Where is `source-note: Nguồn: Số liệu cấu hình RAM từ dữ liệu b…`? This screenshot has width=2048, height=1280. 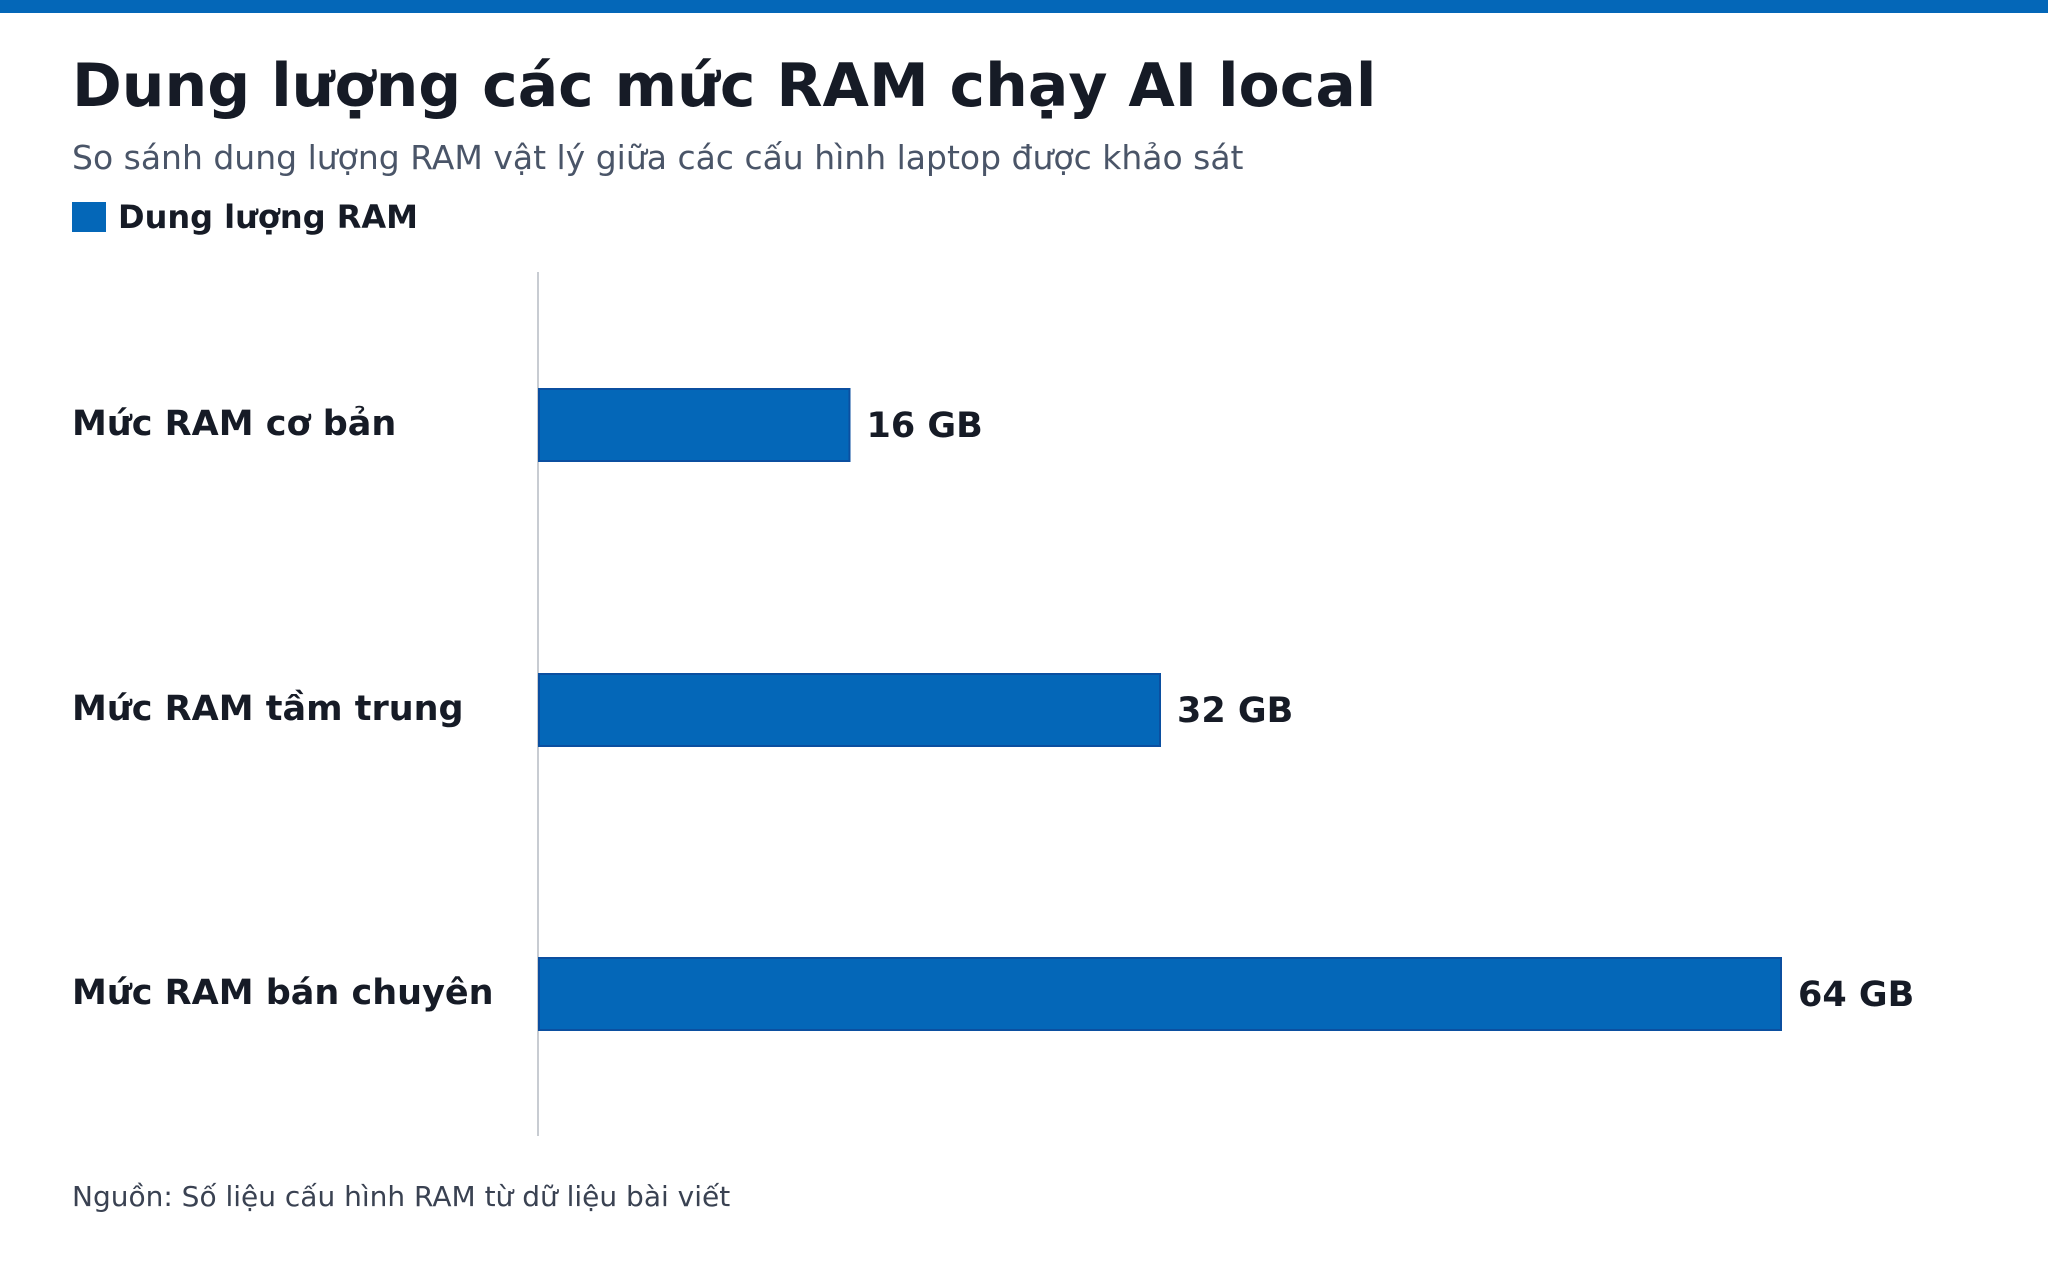
source-note: Nguồn: Số liệu cấu hình RAM từ dữ liệu b… is located at coordinates (401, 1196).